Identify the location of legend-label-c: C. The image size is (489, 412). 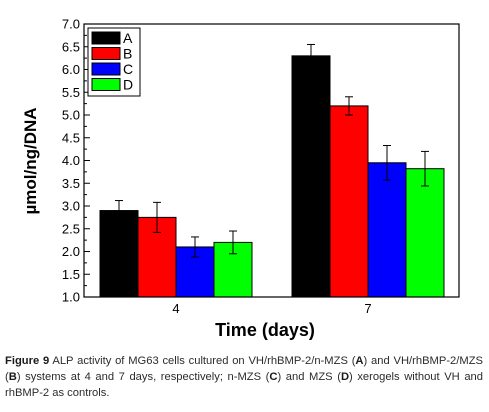
(128, 69).